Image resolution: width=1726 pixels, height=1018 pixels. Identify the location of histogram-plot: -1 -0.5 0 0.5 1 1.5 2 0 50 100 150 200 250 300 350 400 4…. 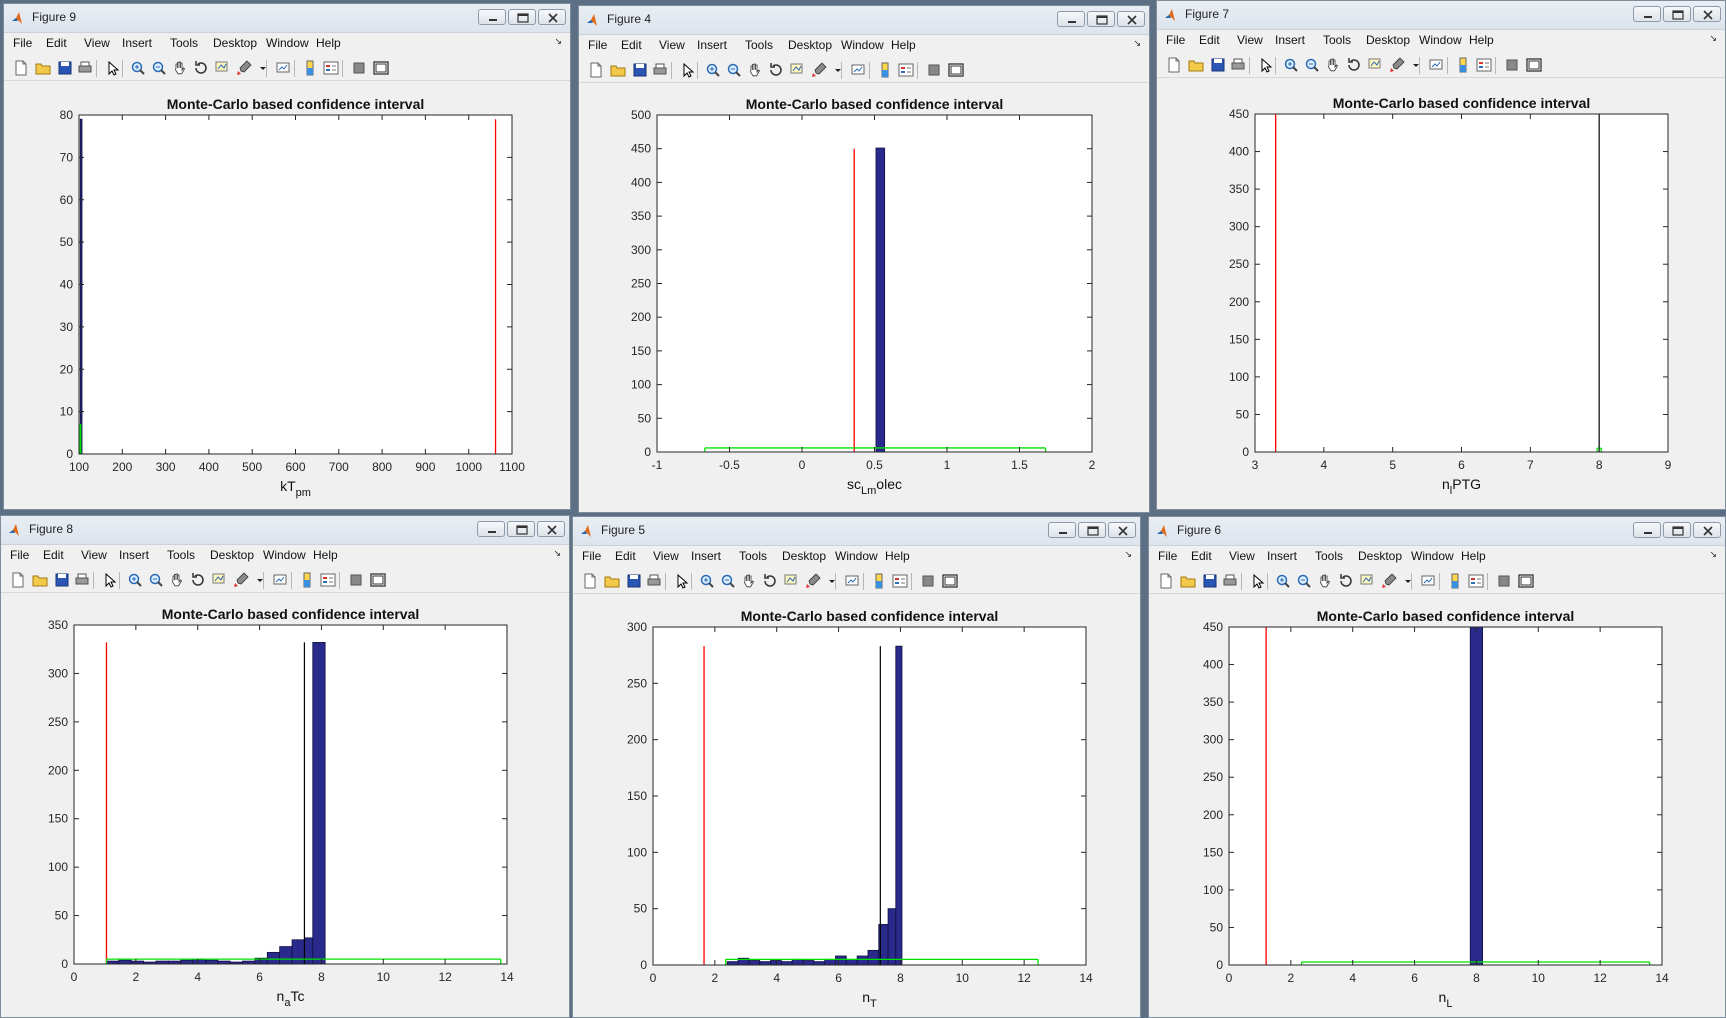
(864, 299).